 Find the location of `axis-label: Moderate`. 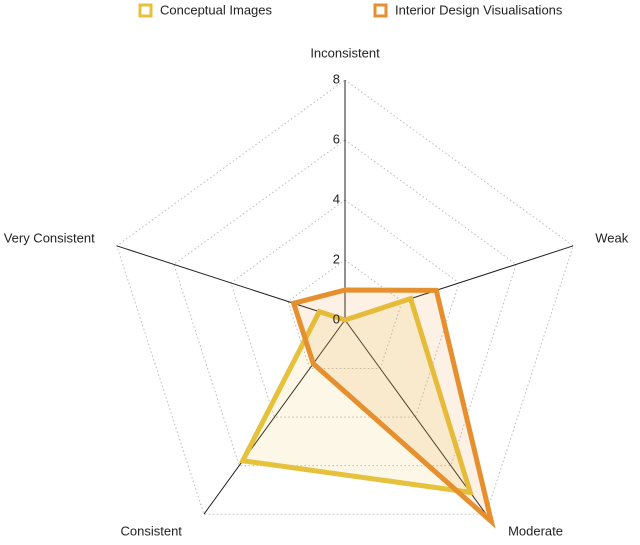

axis-label: Moderate is located at coordinates (535, 530).